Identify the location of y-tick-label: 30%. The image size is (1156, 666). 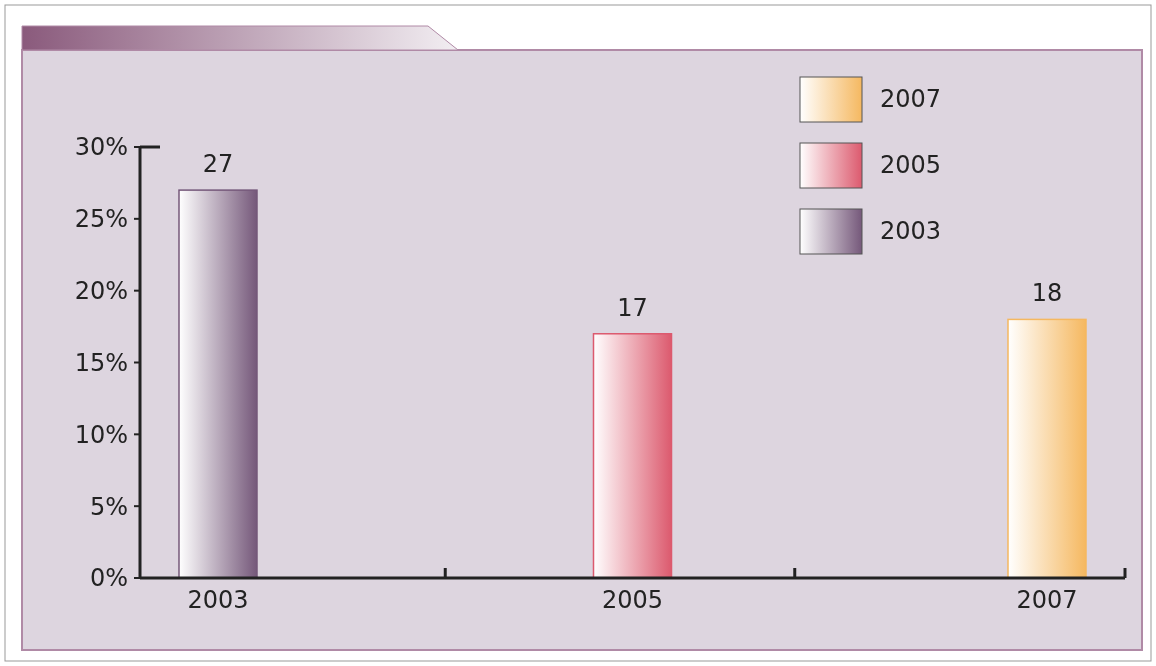
(101, 147).